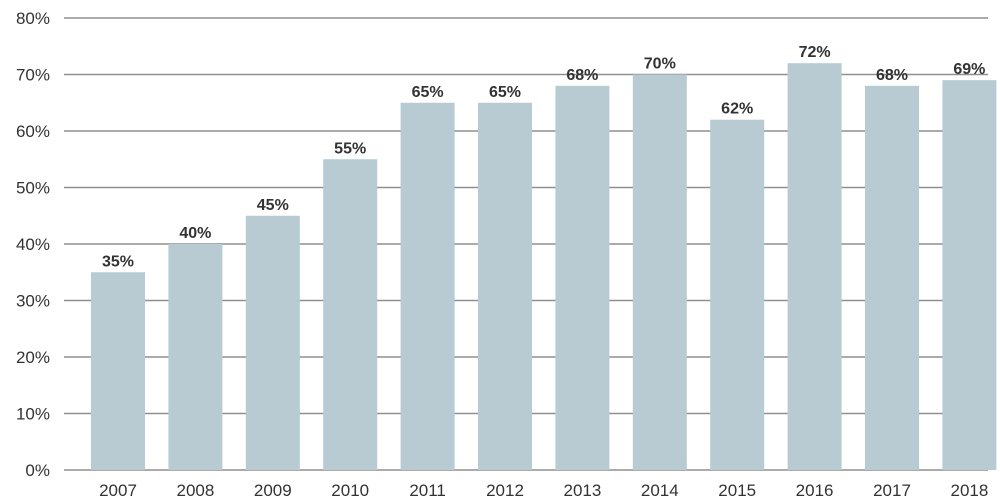 This screenshot has width=1000, height=503. I want to click on y-axis-tick-labels: 0% 10% 20% 30% 40% 50% 60% 70% 80%, so click(33, 244).